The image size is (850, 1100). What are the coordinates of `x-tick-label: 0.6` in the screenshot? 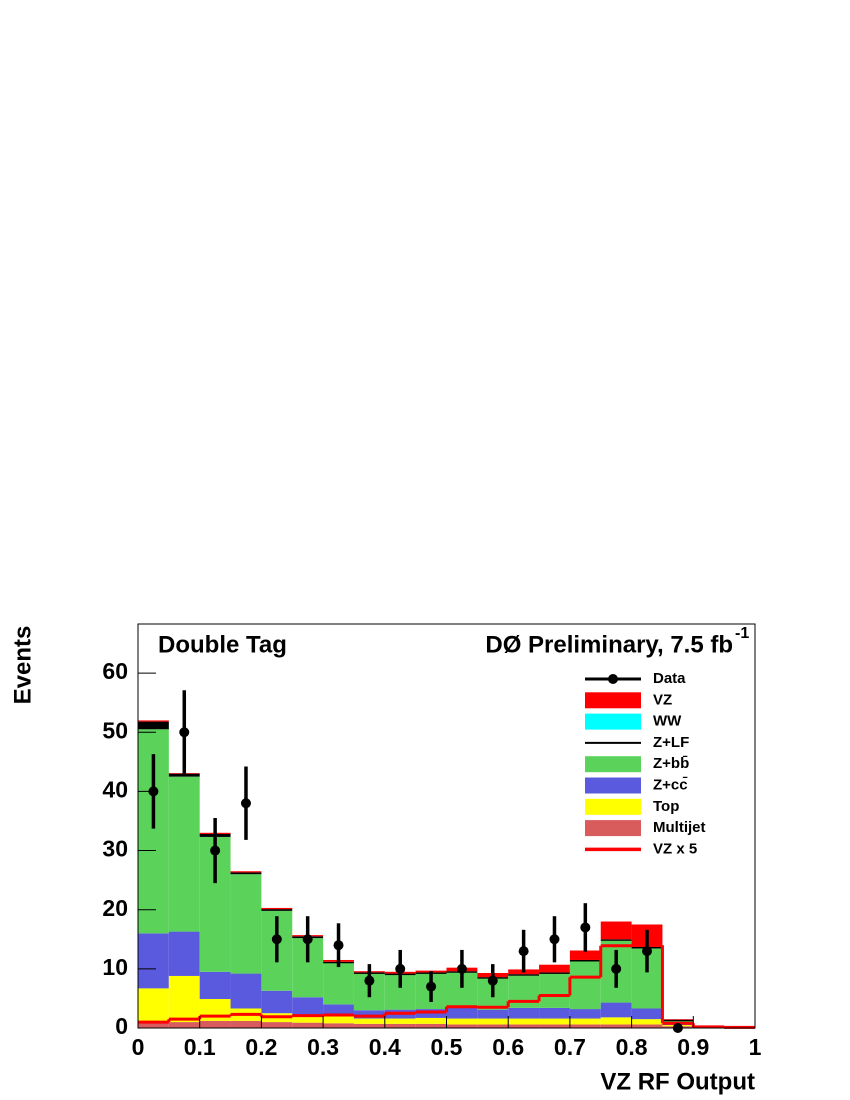 It's located at (508, 1047).